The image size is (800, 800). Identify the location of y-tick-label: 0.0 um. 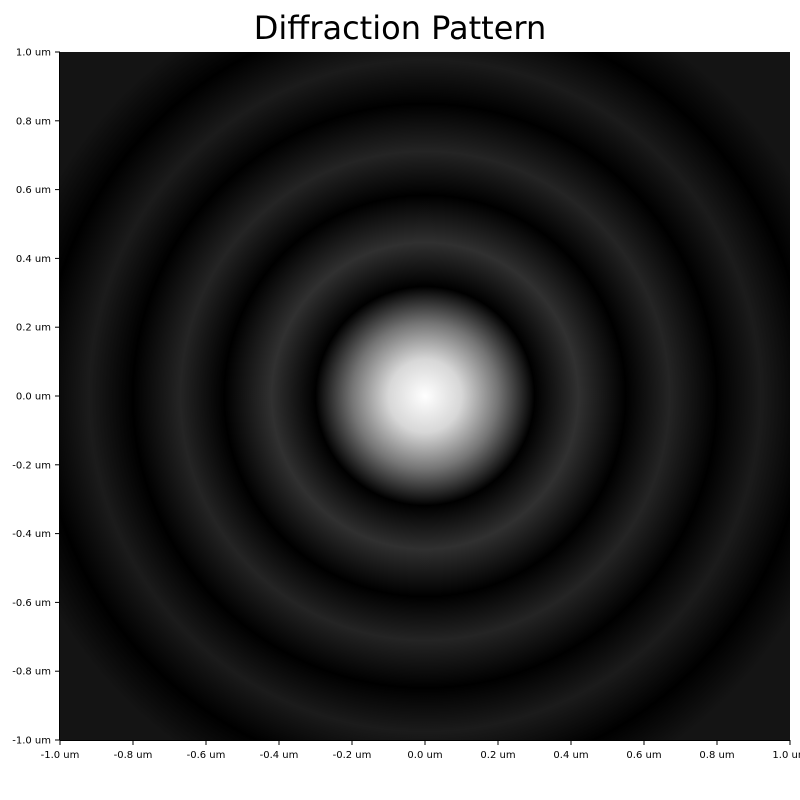
(33, 397).